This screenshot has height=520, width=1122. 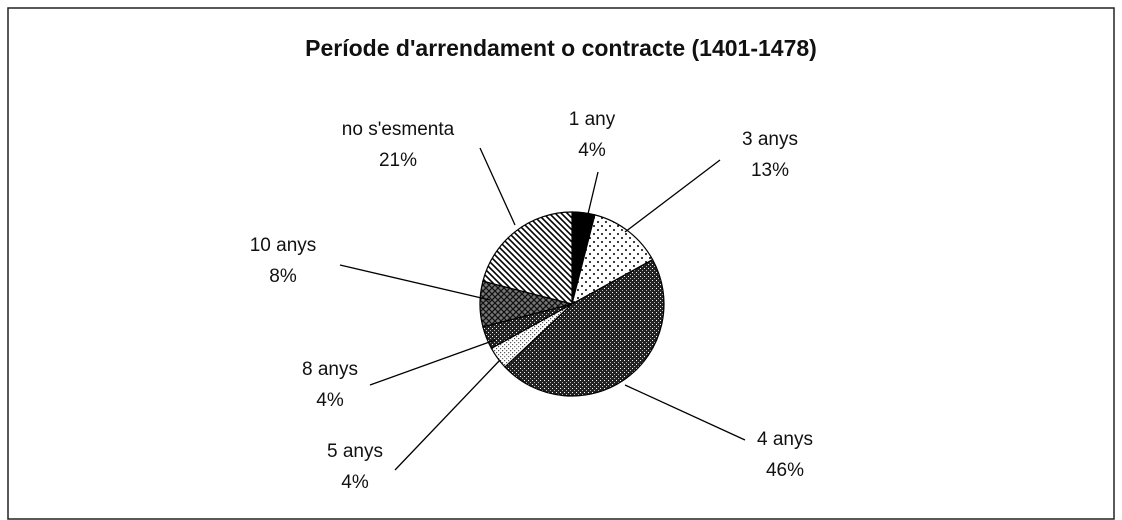 I want to click on slice-label: 3 anys, so click(x=770, y=139).